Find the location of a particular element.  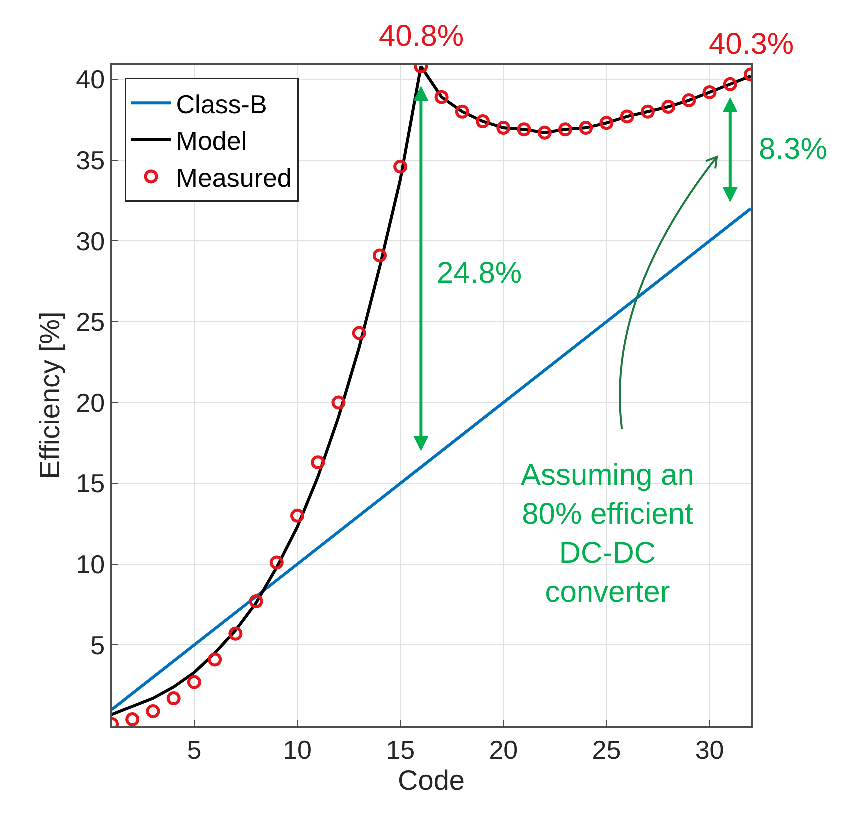

y-tick-label: 15 is located at coordinates (91, 483).